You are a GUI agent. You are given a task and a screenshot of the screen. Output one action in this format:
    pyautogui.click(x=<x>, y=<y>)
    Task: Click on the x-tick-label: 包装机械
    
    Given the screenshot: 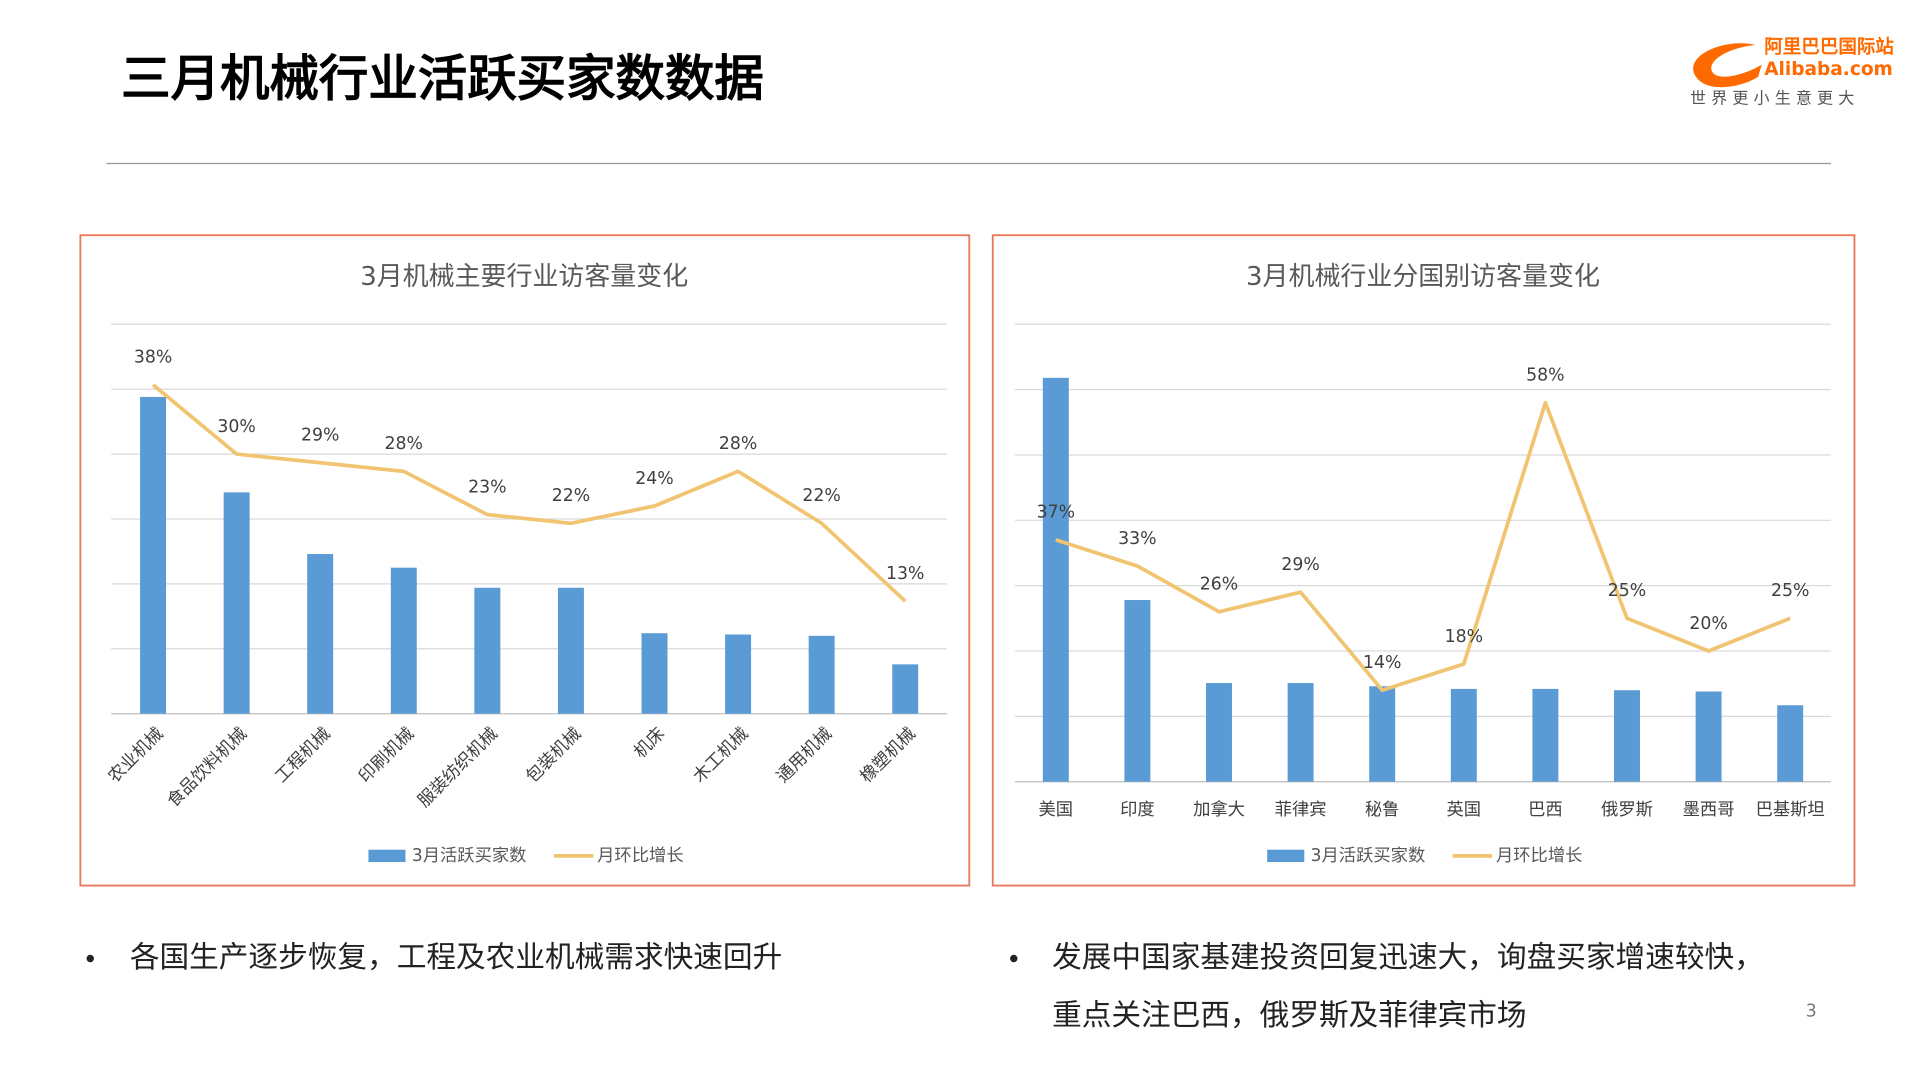 What is the action you would take?
    pyautogui.click(x=553, y=755)
    